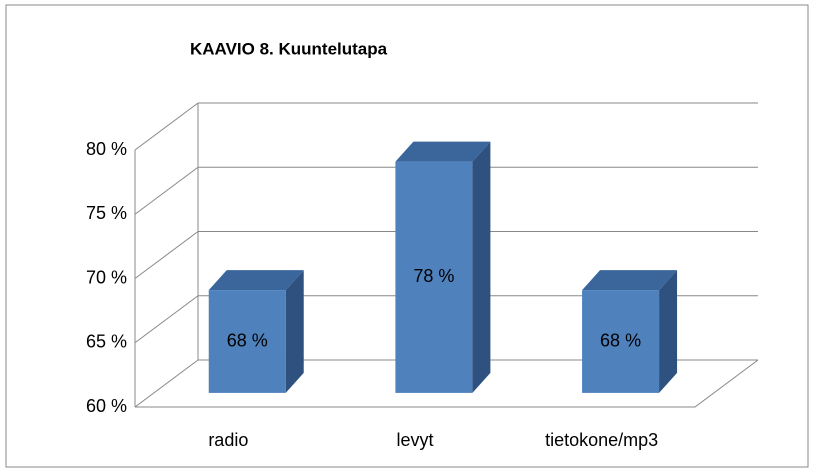 This screenshot has height=470, width=813. Describe the element at coordinates (414, 440) in the screenshot. I see `x-tick-label: levyt` at that location.